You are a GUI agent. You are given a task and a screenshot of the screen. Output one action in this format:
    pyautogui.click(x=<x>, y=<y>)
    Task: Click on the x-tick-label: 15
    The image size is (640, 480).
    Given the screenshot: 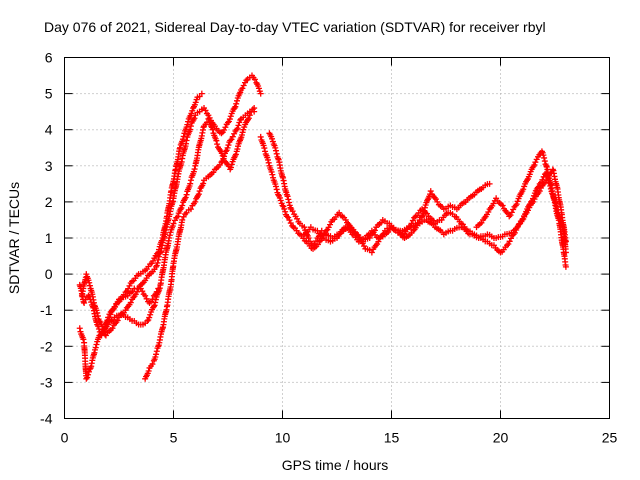 What is the action you would take?
    pyautogui.click(x=392, y=438)
    